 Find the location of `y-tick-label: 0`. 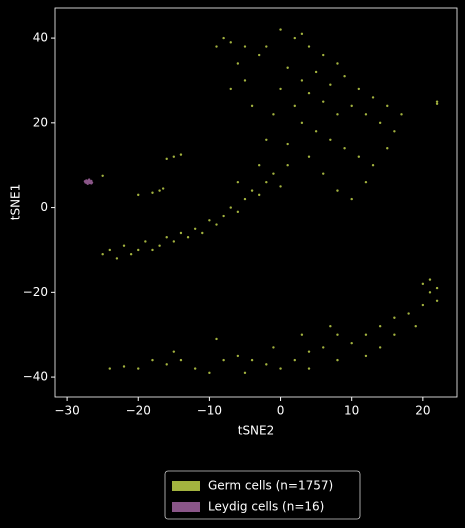

y-tick-label: 0 is located at coordinates (44, 207).